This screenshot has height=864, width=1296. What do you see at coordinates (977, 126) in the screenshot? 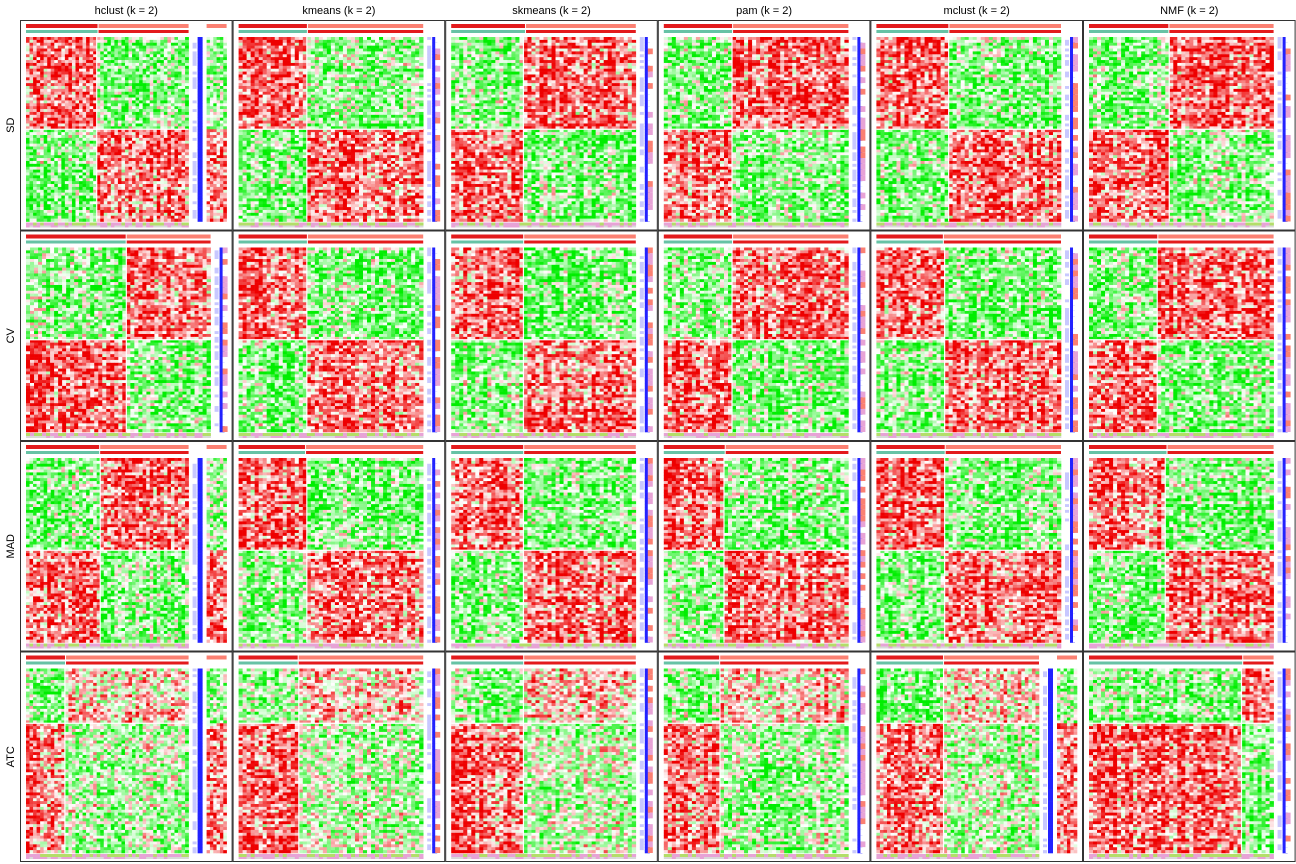
I see `panel-sd-mclust` at bounding box center [977, 126].